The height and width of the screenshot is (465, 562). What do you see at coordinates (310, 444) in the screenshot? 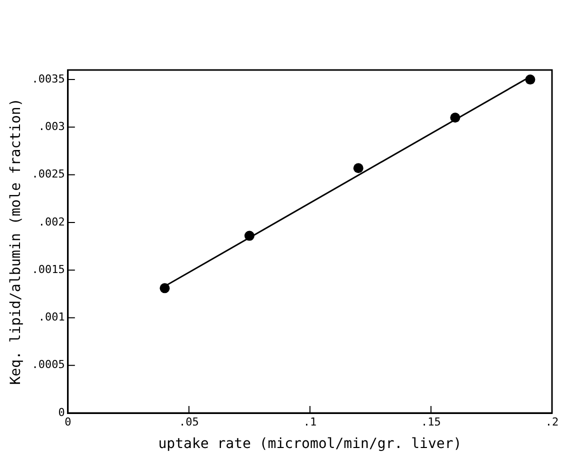
I see `x-axis-title: uptake rate (micromol/min/gr. liver)` at bounding box center [310, 444].